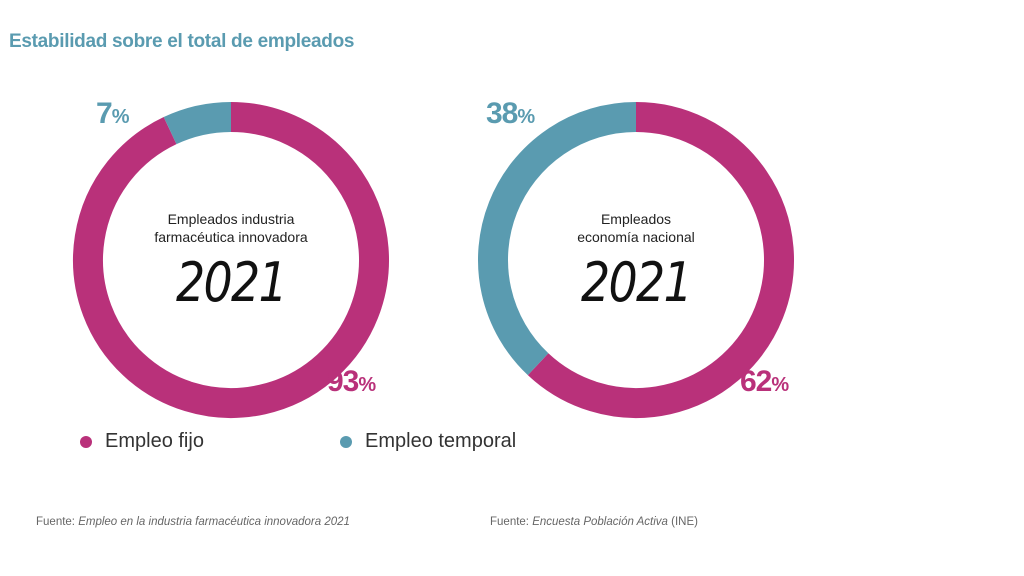 This screenshot has width=1024, height=576. Describe the element at coordinates (441, 441) in the screenshot. I see `legend-label: Empleo temporal` at that location.